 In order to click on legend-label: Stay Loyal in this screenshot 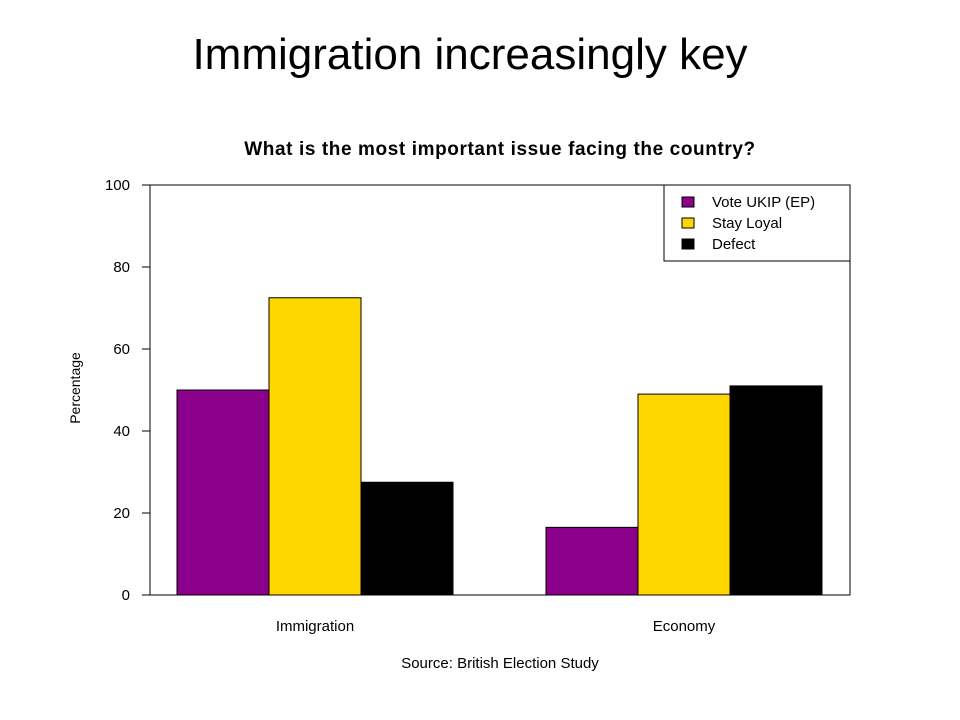, I will do `click(747, 223)`.